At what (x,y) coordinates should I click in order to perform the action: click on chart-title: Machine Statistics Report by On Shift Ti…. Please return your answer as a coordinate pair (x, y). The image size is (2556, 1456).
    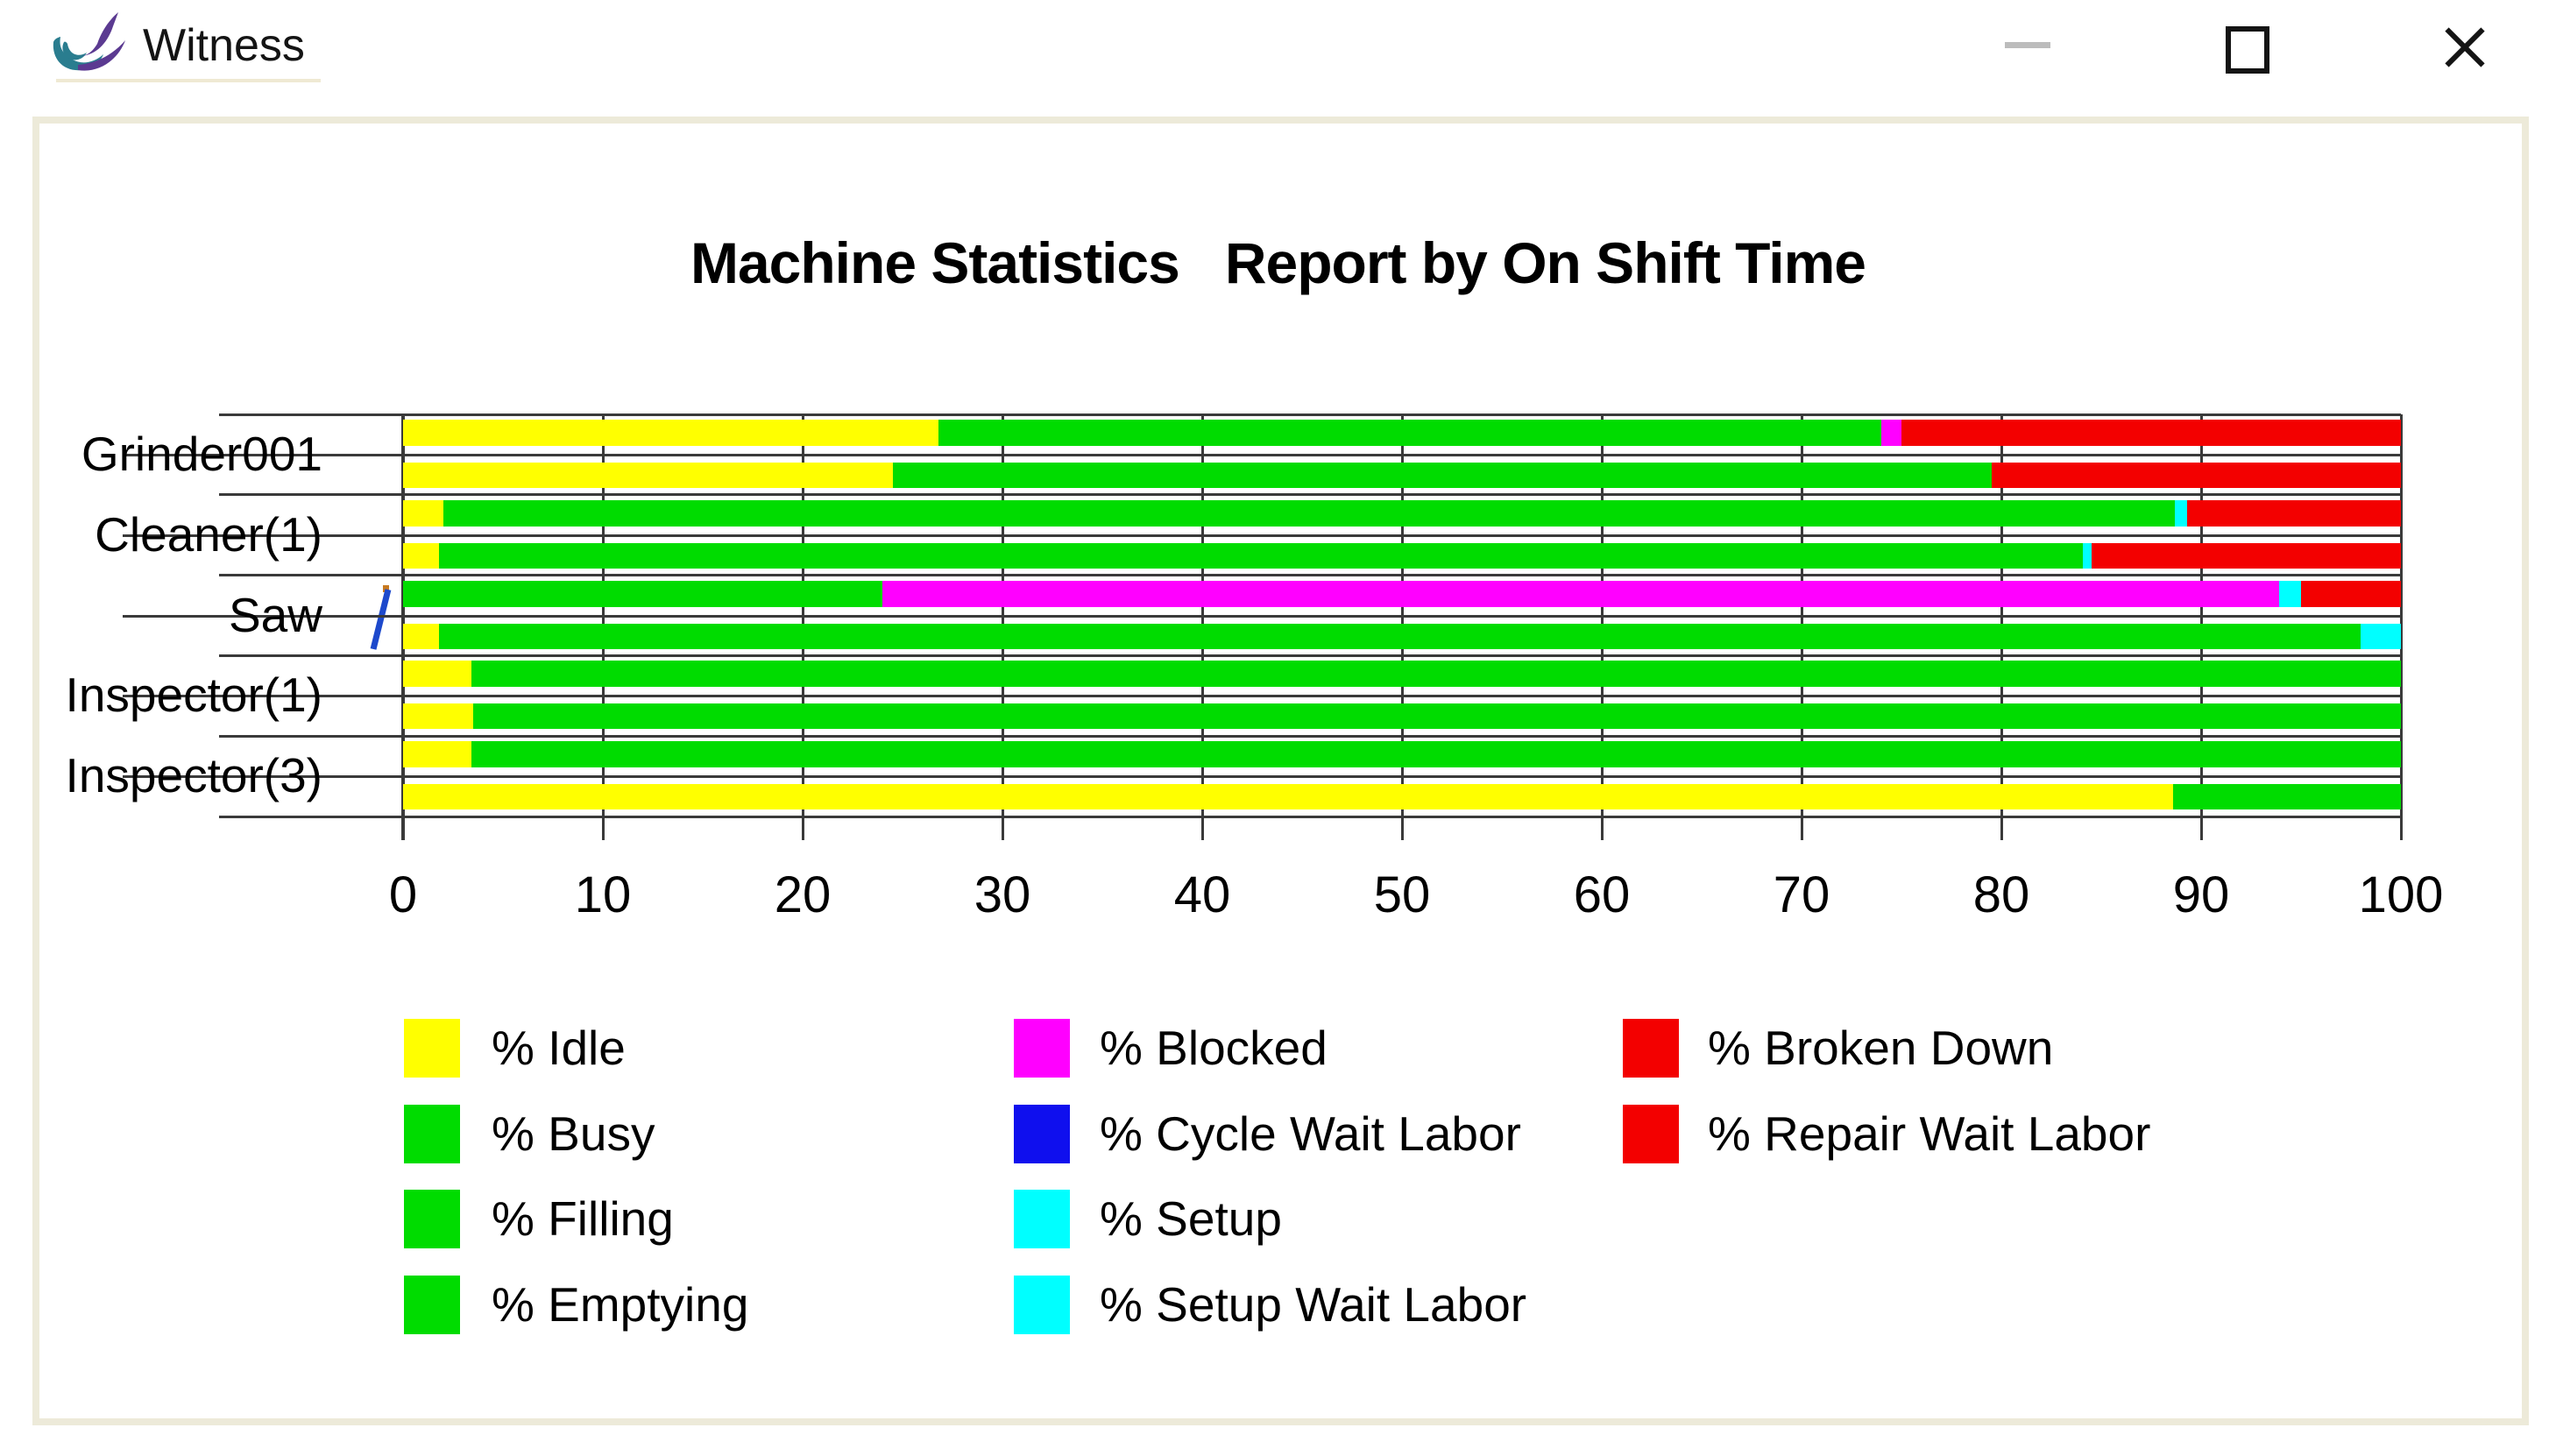
    Looking at the image, I should click on (1278, 262).